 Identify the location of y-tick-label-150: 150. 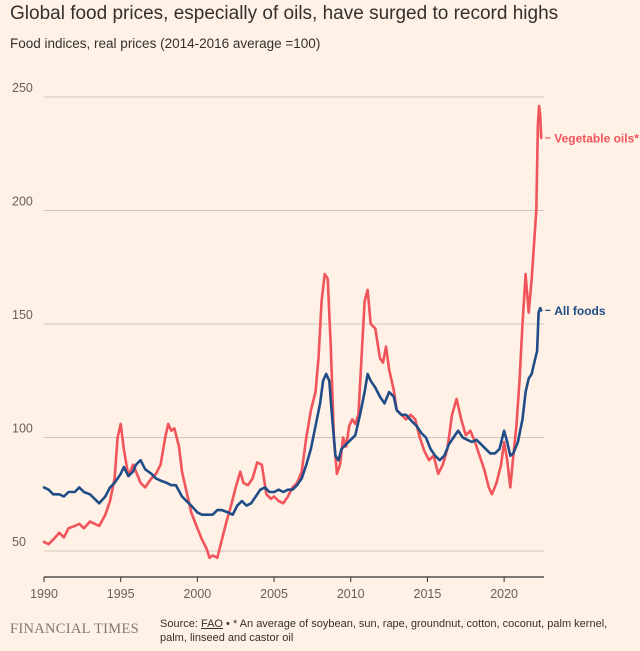
(22, 315).